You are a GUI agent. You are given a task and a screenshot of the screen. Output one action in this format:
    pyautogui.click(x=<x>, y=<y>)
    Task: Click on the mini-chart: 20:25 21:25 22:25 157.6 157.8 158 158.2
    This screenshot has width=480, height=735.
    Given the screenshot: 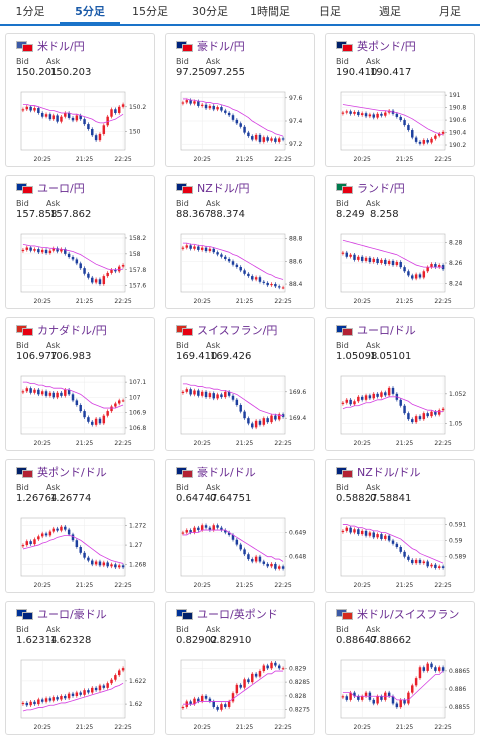 What is the action you would take?
    pyautogui.click(x=82, y=268)
    